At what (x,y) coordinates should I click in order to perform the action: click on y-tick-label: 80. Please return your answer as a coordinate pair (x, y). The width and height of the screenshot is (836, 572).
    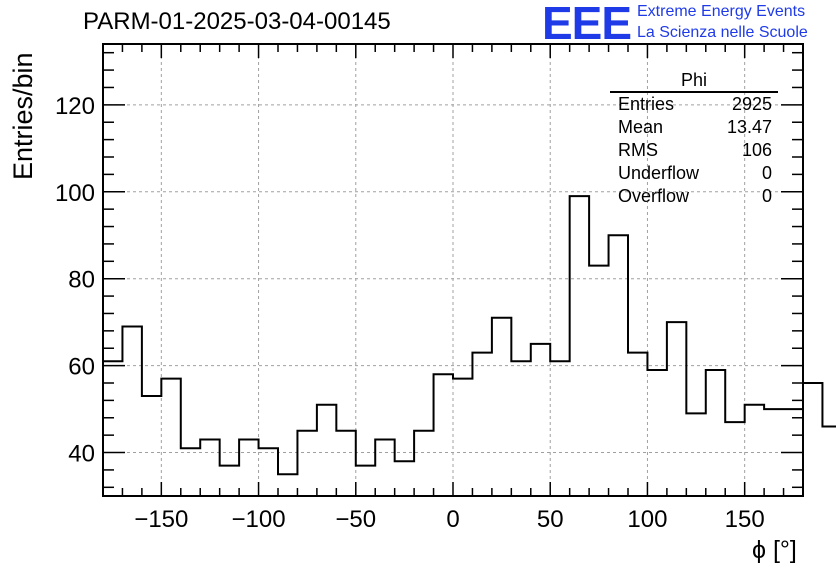
    Looking at the image, I should click on (81, 280).